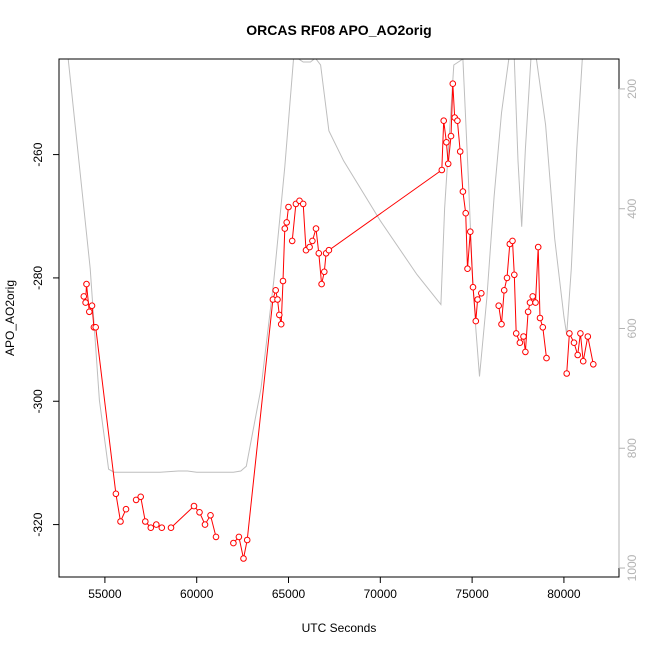  I want to click on x-tick-label: 55000, so click(105, 594).